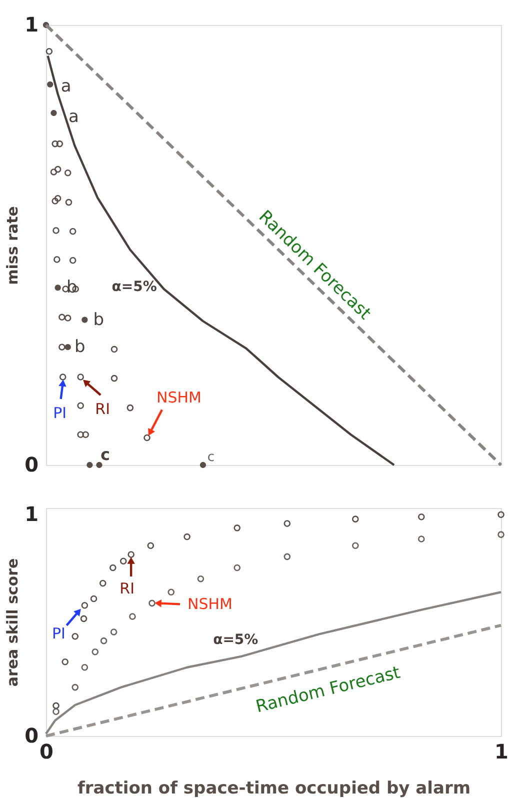 The height and width of the screenshot is (798, 521). I want to click on y-axis-title: miss rate, so click(13, 245).